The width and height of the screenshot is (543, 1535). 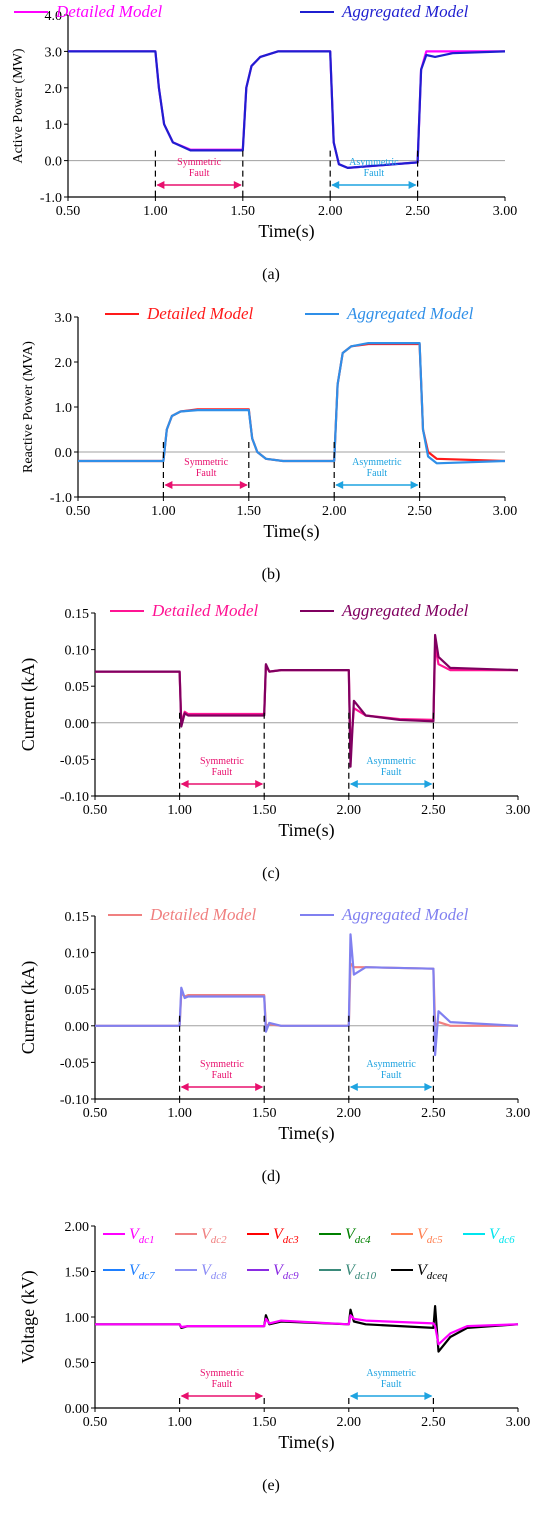 I want to click on y-axis-label: Reactive Power (MVA), so click(x=28, y=407).